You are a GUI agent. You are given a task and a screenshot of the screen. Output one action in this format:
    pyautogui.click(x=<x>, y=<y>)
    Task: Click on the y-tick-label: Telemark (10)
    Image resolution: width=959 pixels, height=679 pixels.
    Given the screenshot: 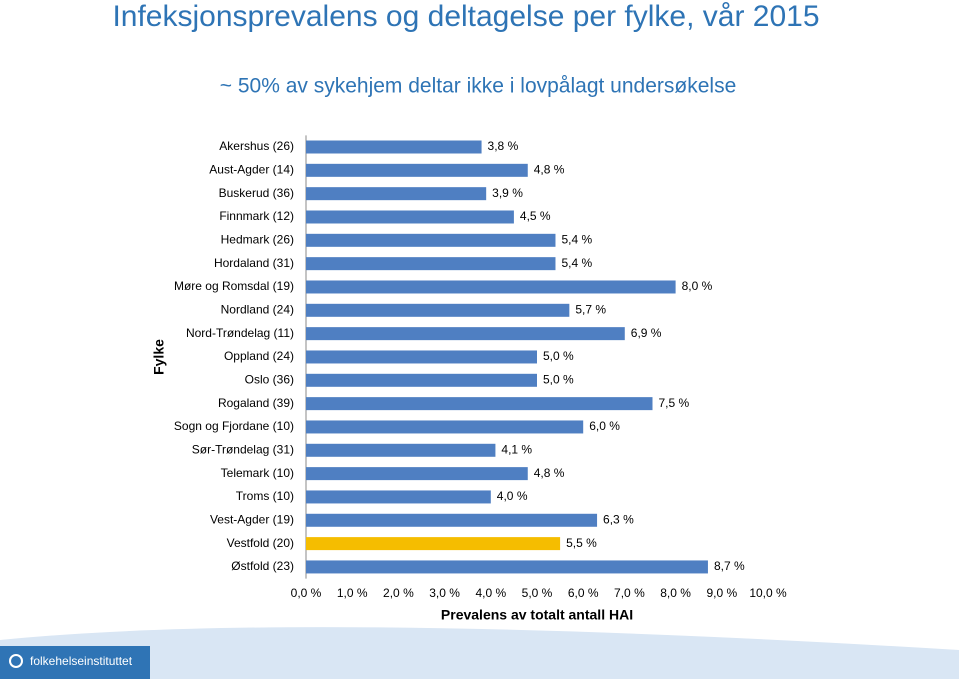 What is the action you would take?
    pyautogui.click(x=257, y=473)
    